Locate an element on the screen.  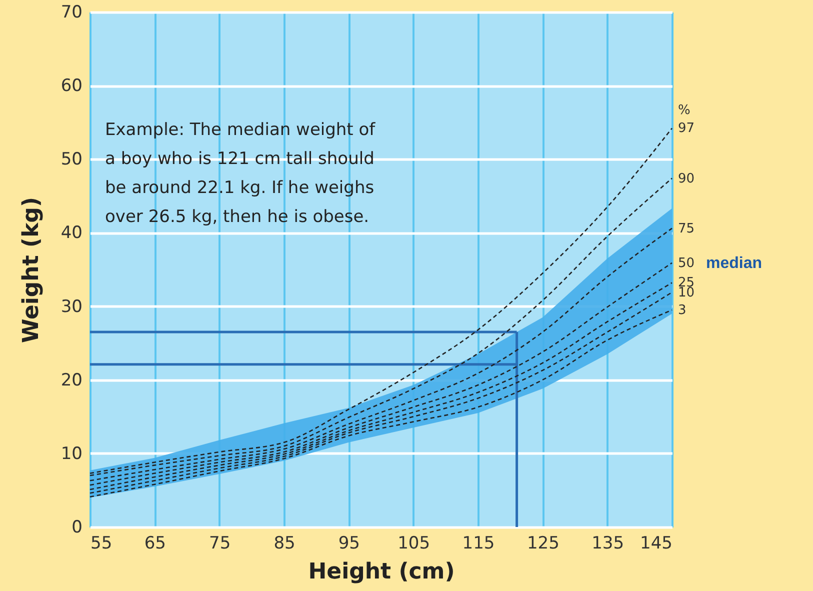
x-tick-label: 105 is located at coordinates (414, 544).